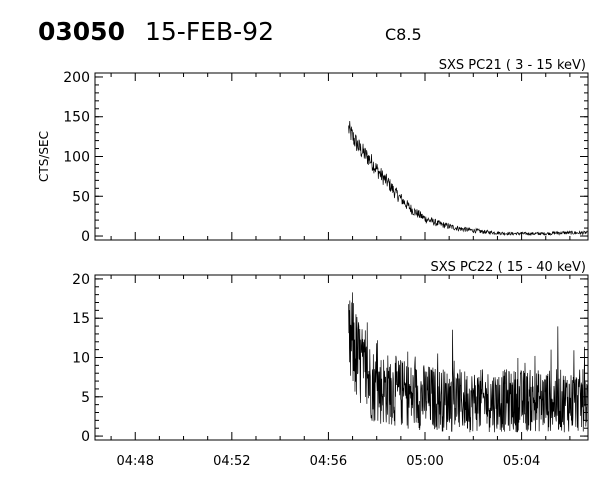 The width and height of the screenshot is (600, 480). Describe the element at coordinates (76, 158) in the screenshot. I see `y-tick-label: 100` at that location.